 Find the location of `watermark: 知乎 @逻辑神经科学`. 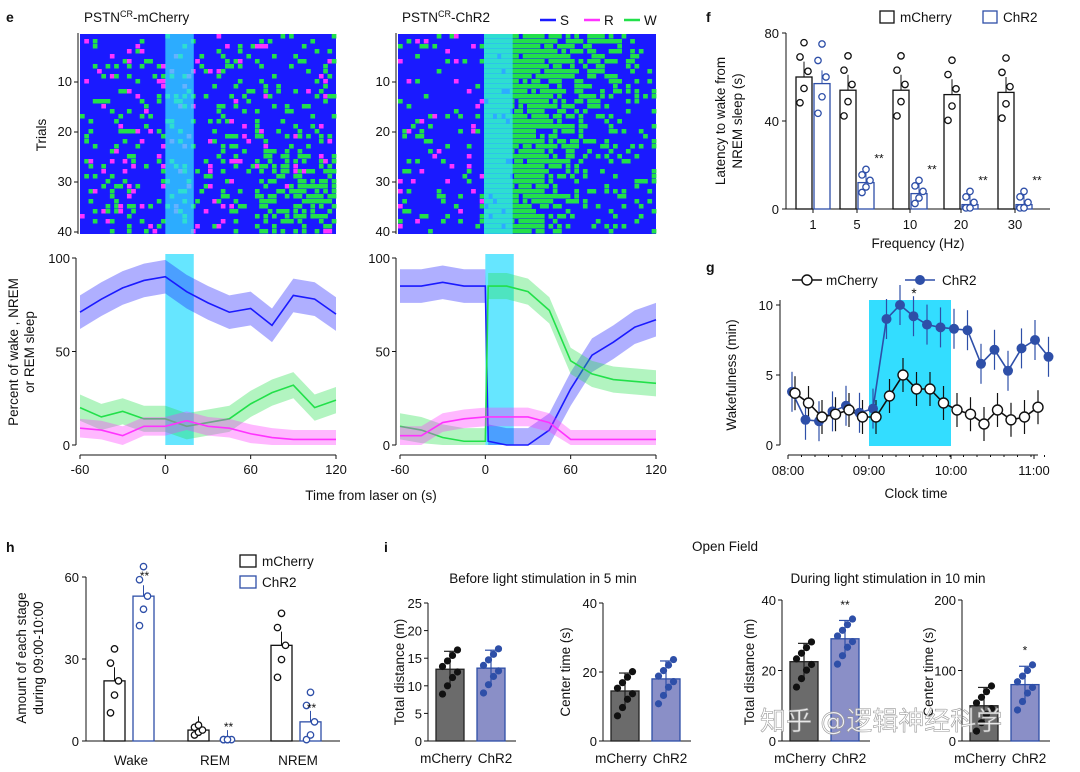

watermark: 知乎 @逻辑神经科学 is located at coordinates (881, 722).